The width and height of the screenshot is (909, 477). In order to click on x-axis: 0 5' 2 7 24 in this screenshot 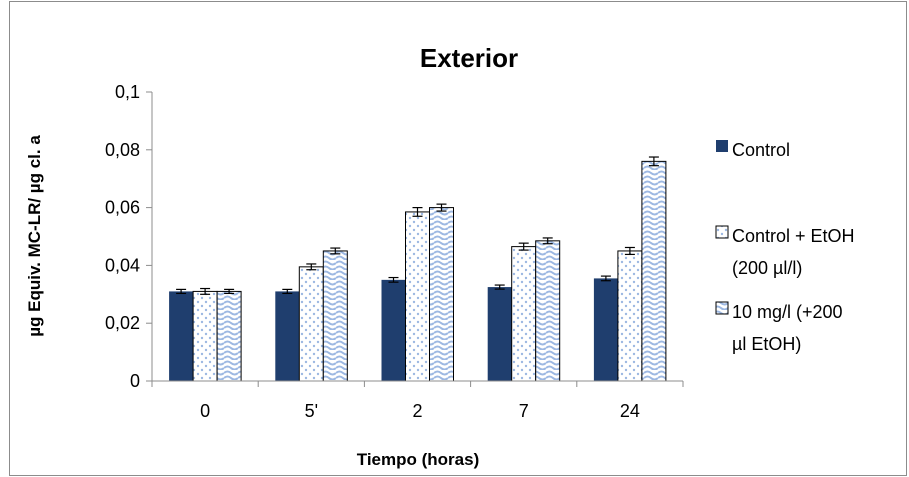, I will do `click(417, 401)`.